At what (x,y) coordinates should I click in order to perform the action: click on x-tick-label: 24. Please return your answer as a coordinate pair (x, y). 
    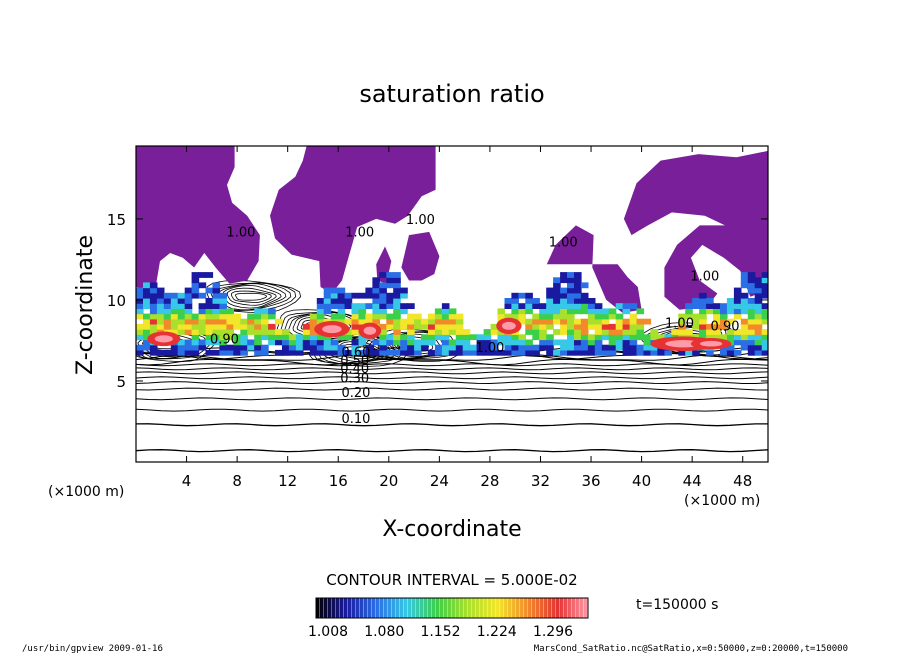
    Looking at the image, I should click on (439, 481).